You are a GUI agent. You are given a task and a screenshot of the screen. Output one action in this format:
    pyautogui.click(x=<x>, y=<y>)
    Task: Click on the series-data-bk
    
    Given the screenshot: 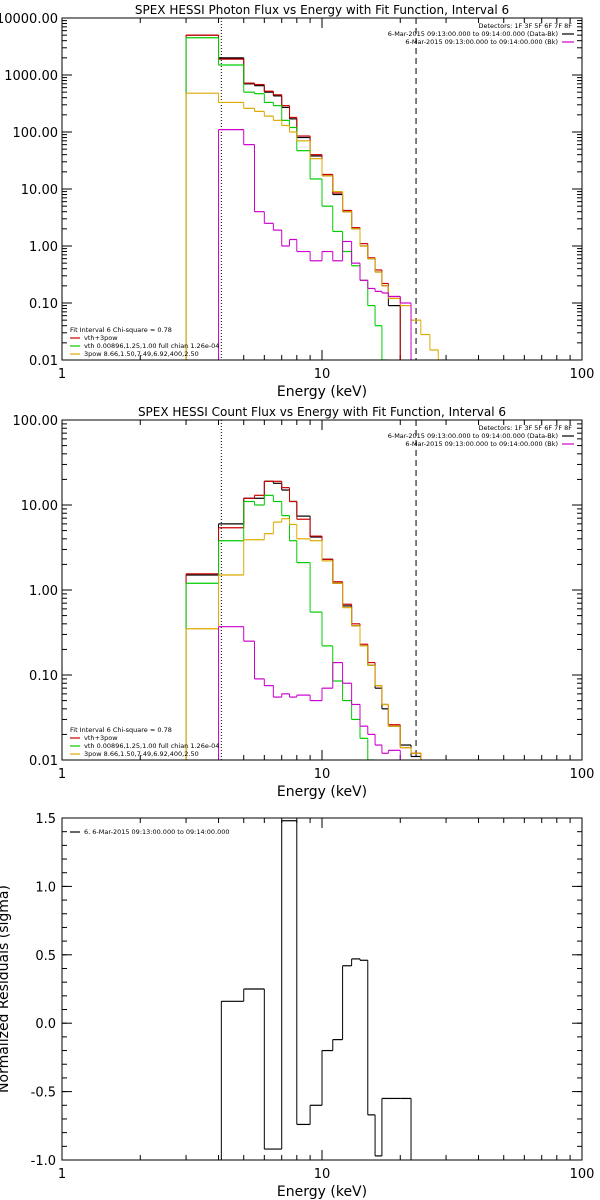 What is the action you would take?
    pyautogui.click(x=303, y=620)
    